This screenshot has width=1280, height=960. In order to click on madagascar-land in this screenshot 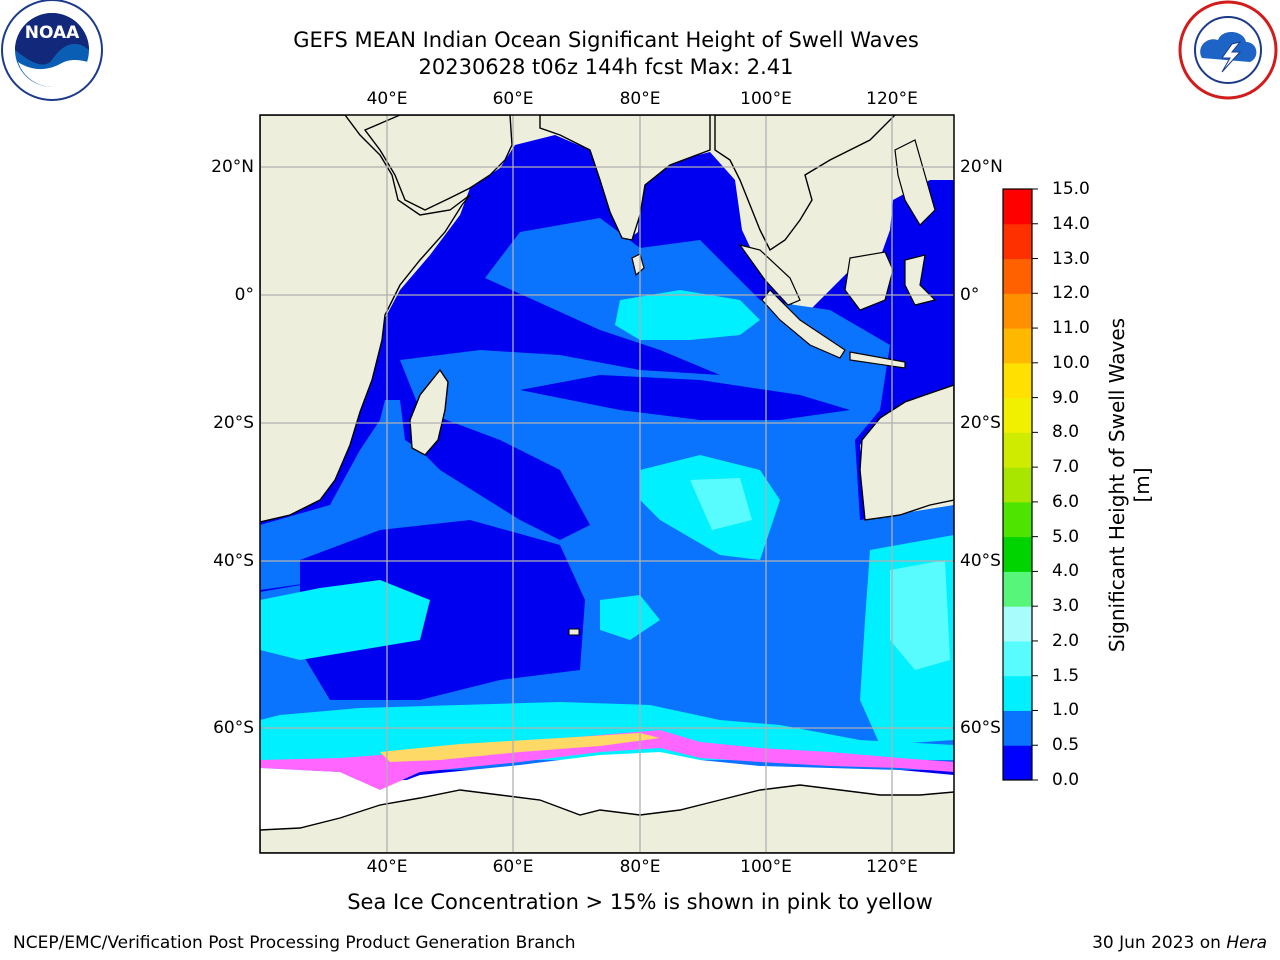, I will do `click(429, 412)`.